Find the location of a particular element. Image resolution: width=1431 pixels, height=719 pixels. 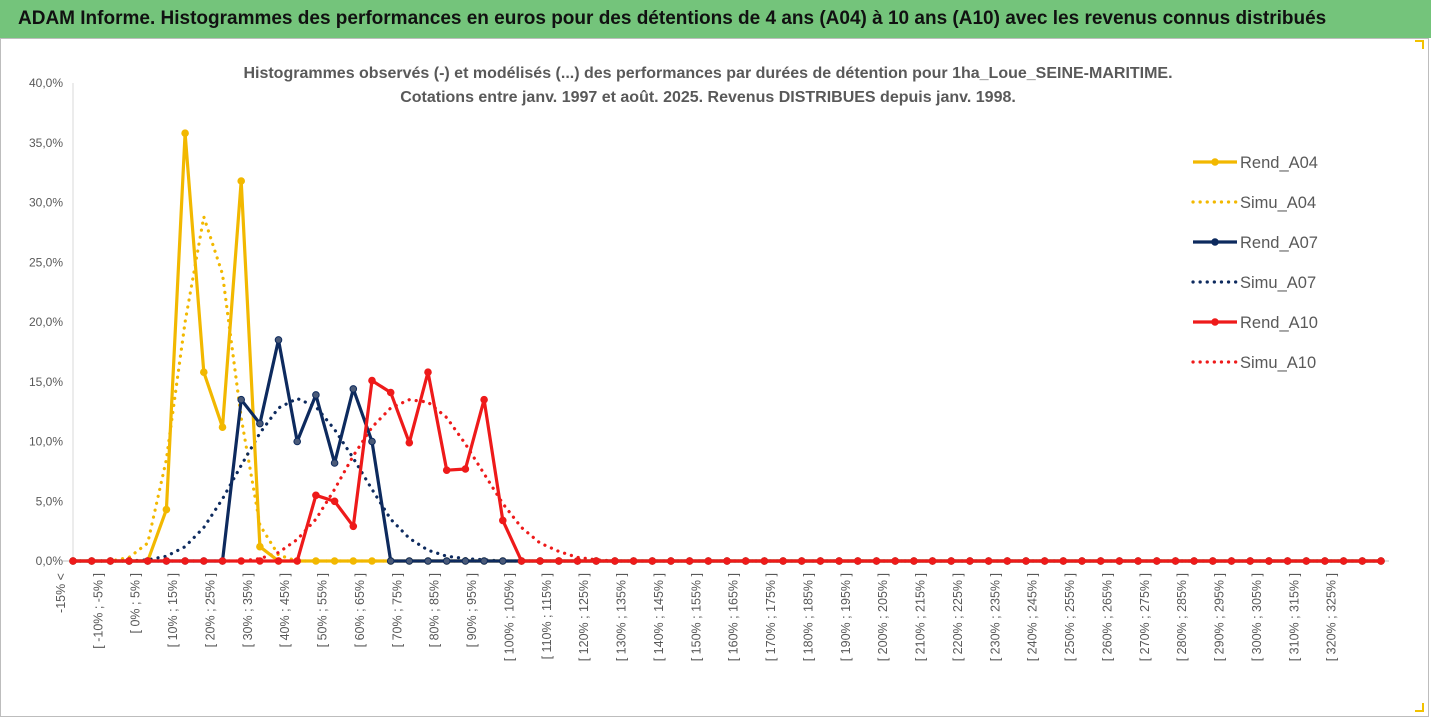

x-tick-label: [ 220% ; 225% ] is located at coordinates (958, 617).